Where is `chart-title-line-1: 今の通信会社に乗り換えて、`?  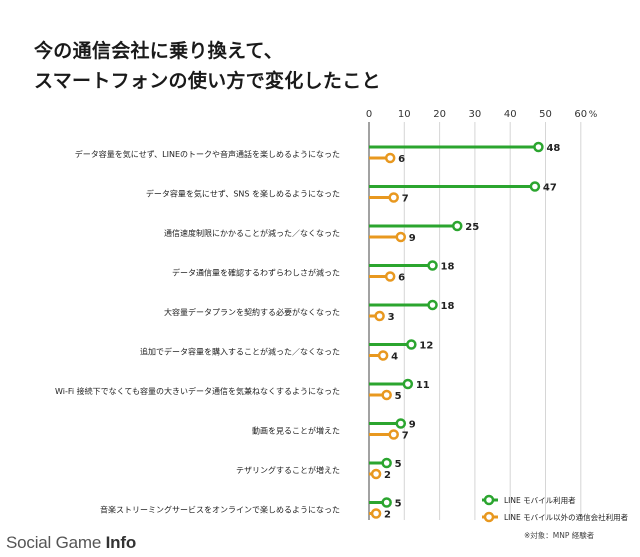
chart-title-line-1: 今の通信会社に乗り換えて、 is located at coordinates (159, 51).